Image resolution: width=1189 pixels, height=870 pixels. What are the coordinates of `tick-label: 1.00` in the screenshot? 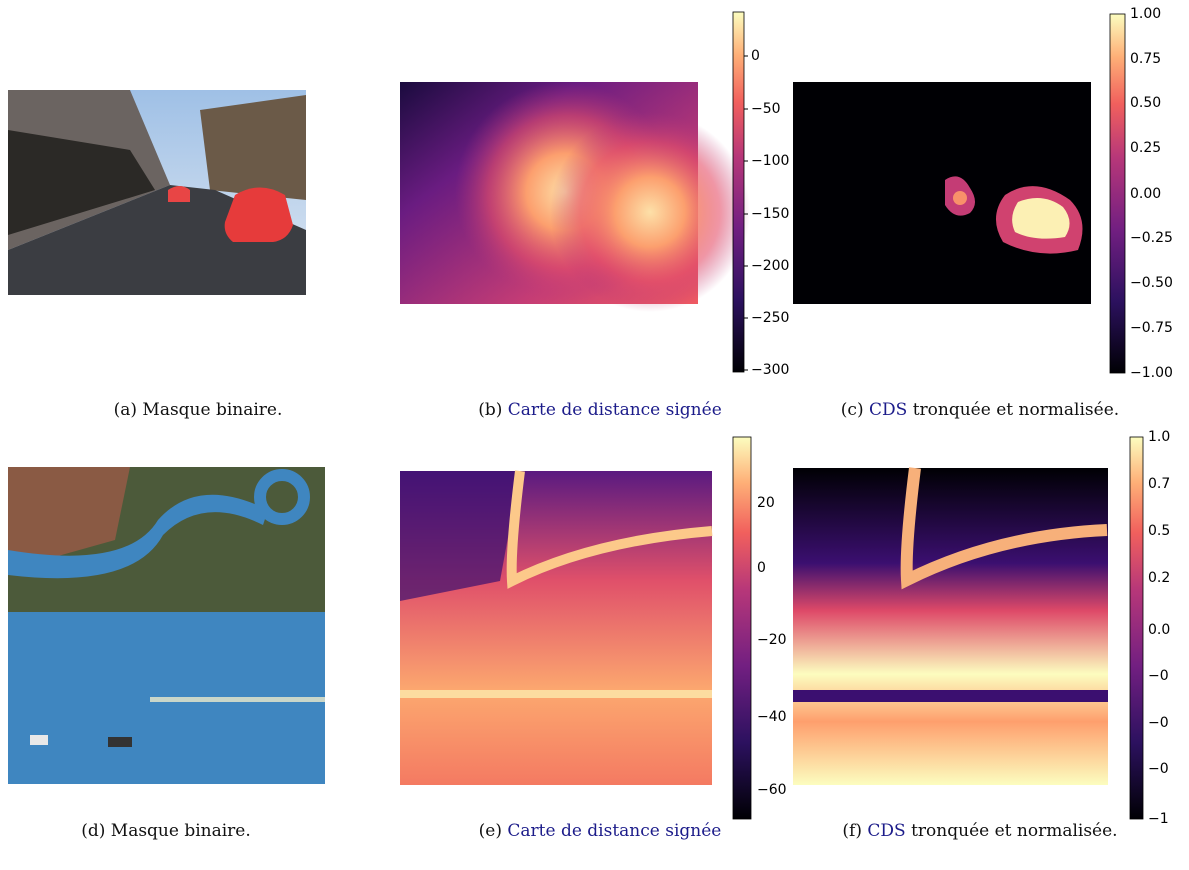 It's located at (1145, 14).